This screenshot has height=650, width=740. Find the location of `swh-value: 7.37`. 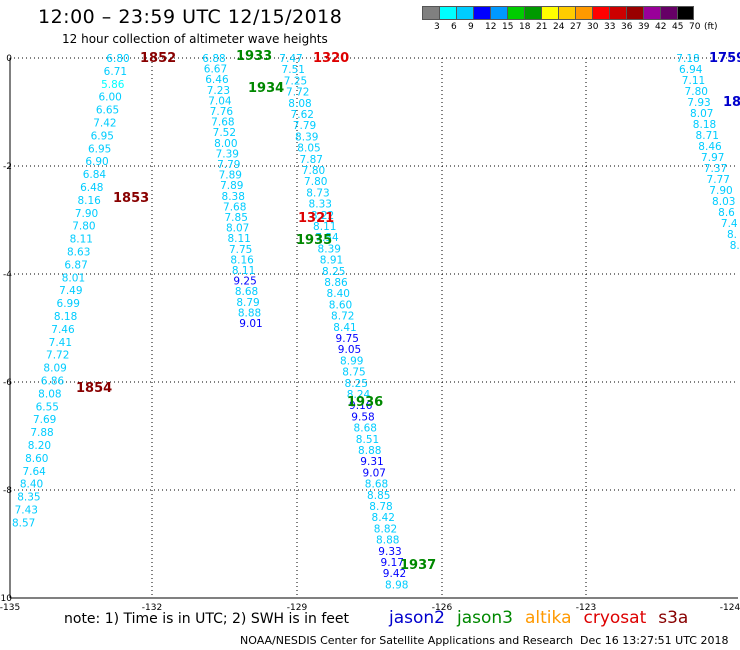

swh-value: 7.37 is located at coordinates (715, 169).